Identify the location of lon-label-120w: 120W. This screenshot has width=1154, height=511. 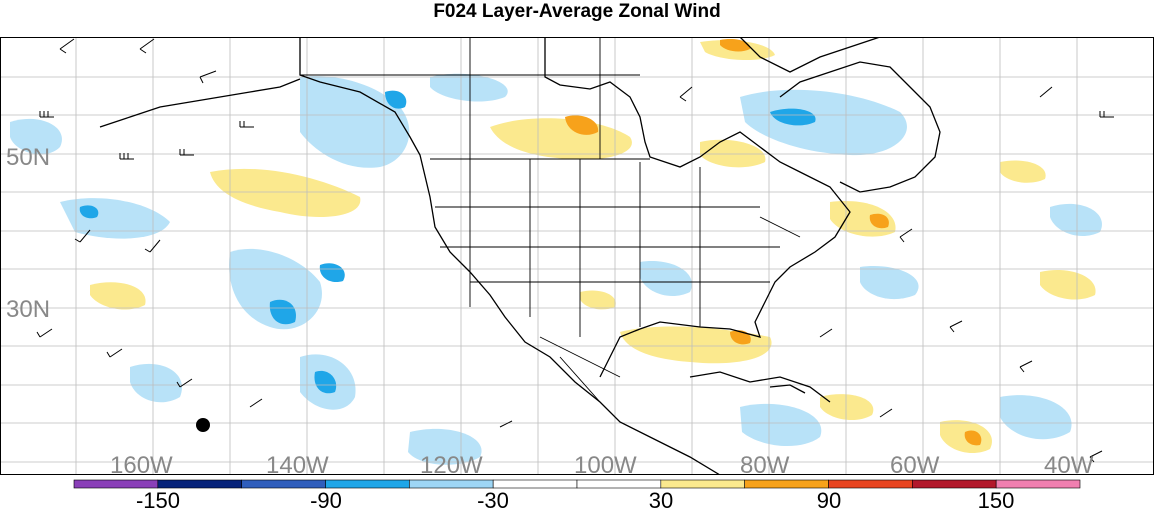
(451, 463).